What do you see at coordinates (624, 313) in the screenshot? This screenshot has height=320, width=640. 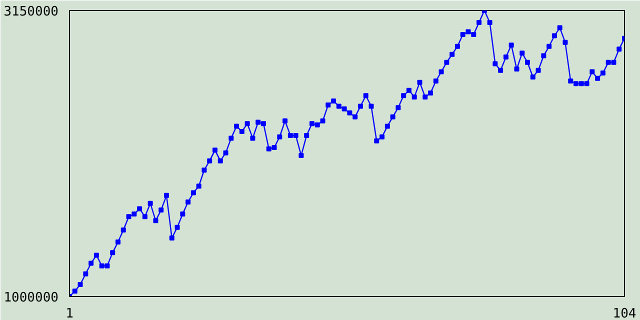 I see `x-tick-label: 104` at bounding box center [624, 313].